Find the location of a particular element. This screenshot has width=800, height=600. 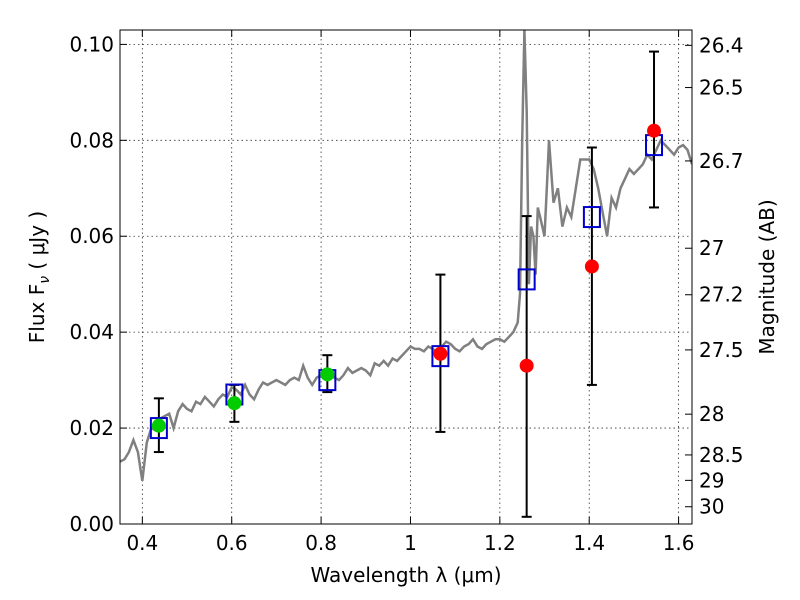

x-tick-label: 0.8 is located at coordinates (321, 543).